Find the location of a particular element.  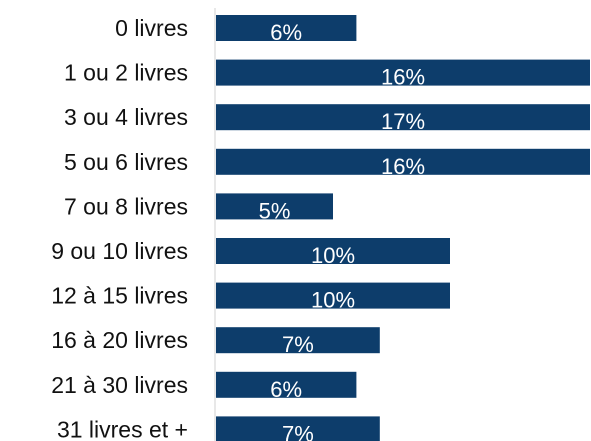

category-label: 0 livres is located at coordinates (151, 28).